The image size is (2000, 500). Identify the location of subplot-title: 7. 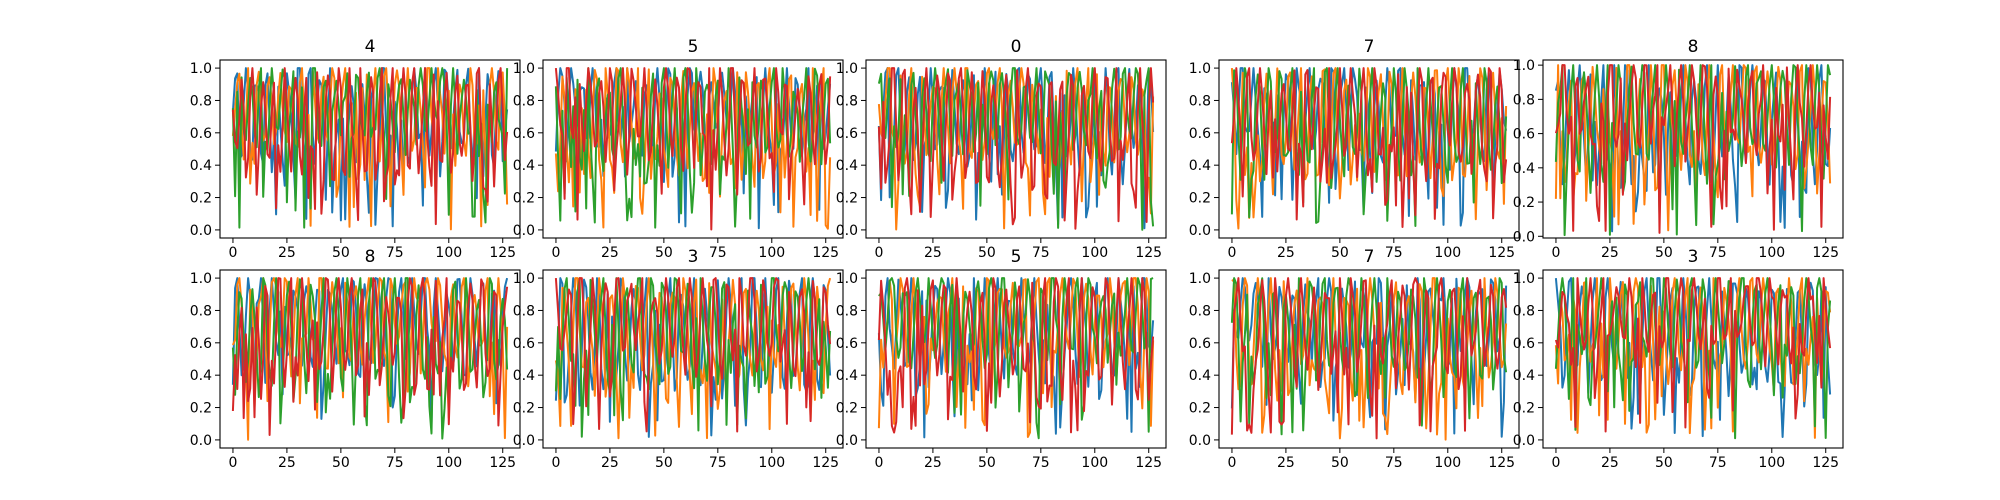
(1369, 257).